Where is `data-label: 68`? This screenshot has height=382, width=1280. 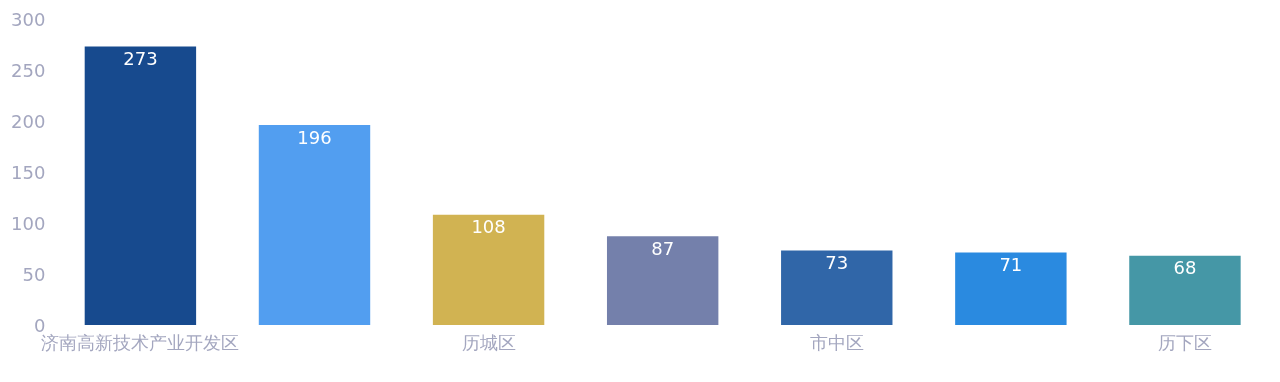
data-label: 68 is located at coordinates (1185, 268).